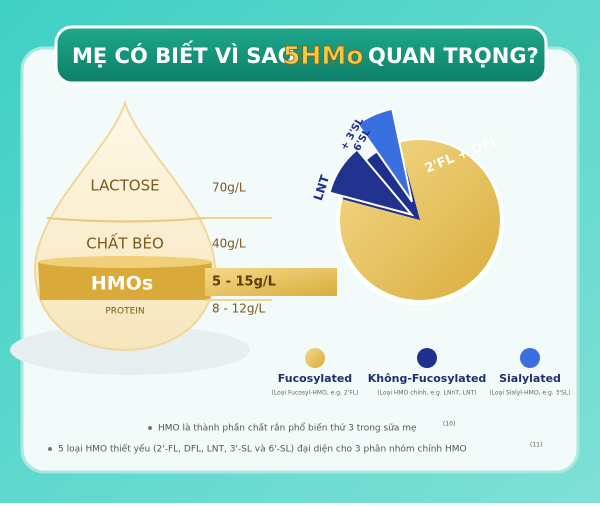 This screenshot has width=600, height=507. Describe the element at coordinates (315, 393) in the screenshot. I see `legend-note: (Loại Fucosyl-HMO, e.g. 2'FL)` at that location.